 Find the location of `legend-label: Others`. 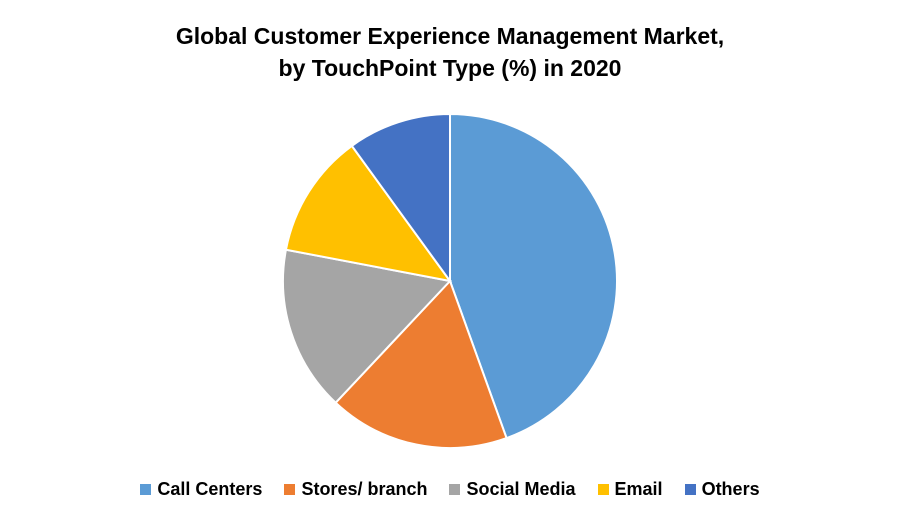

legend-label: Others is located at coordinates (730, 489).